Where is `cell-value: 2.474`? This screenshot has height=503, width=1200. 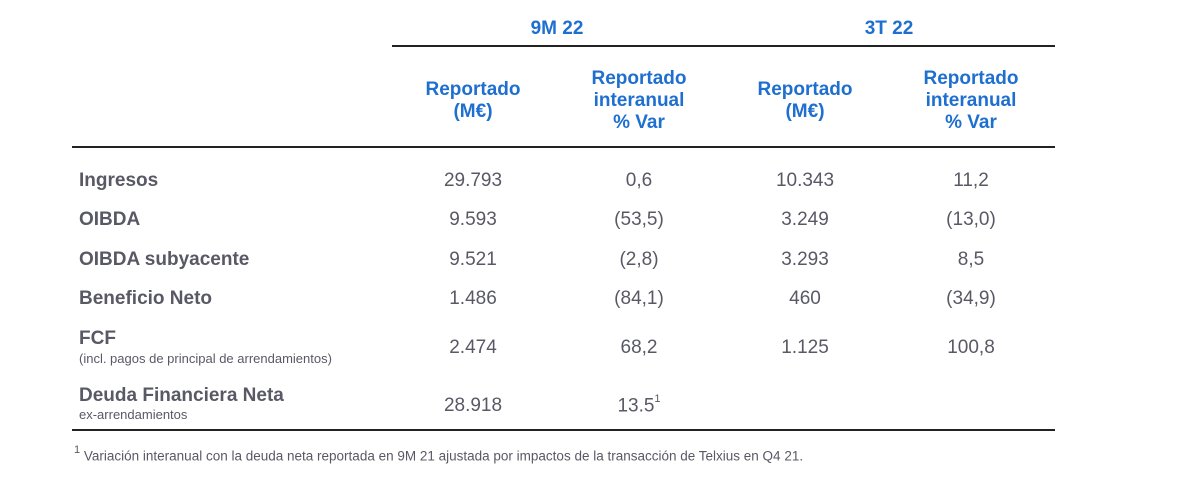 cell-value: 2.474 is located at coordinates (473, 347).